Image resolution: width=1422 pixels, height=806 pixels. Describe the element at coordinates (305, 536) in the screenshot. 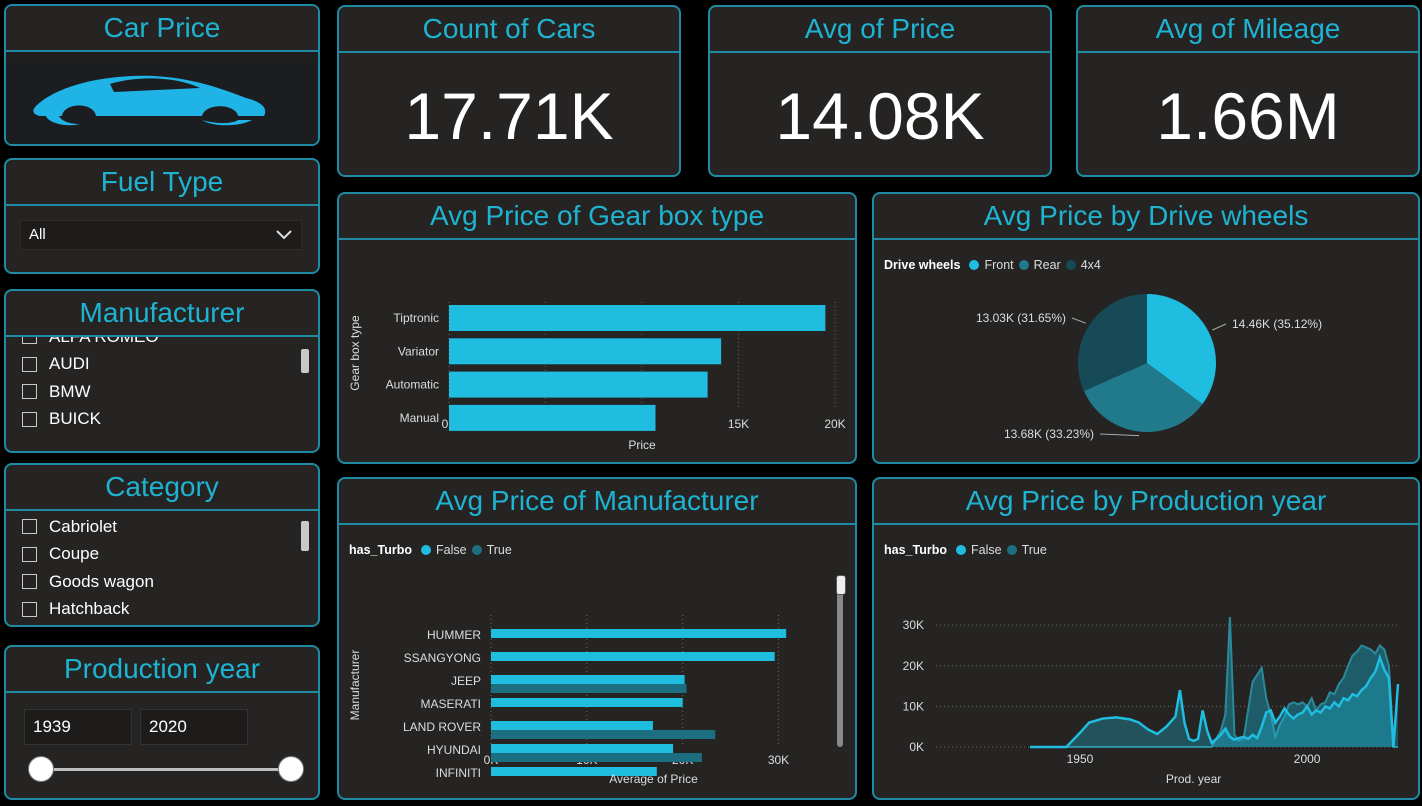

I see `category-scrollbar` at that location.